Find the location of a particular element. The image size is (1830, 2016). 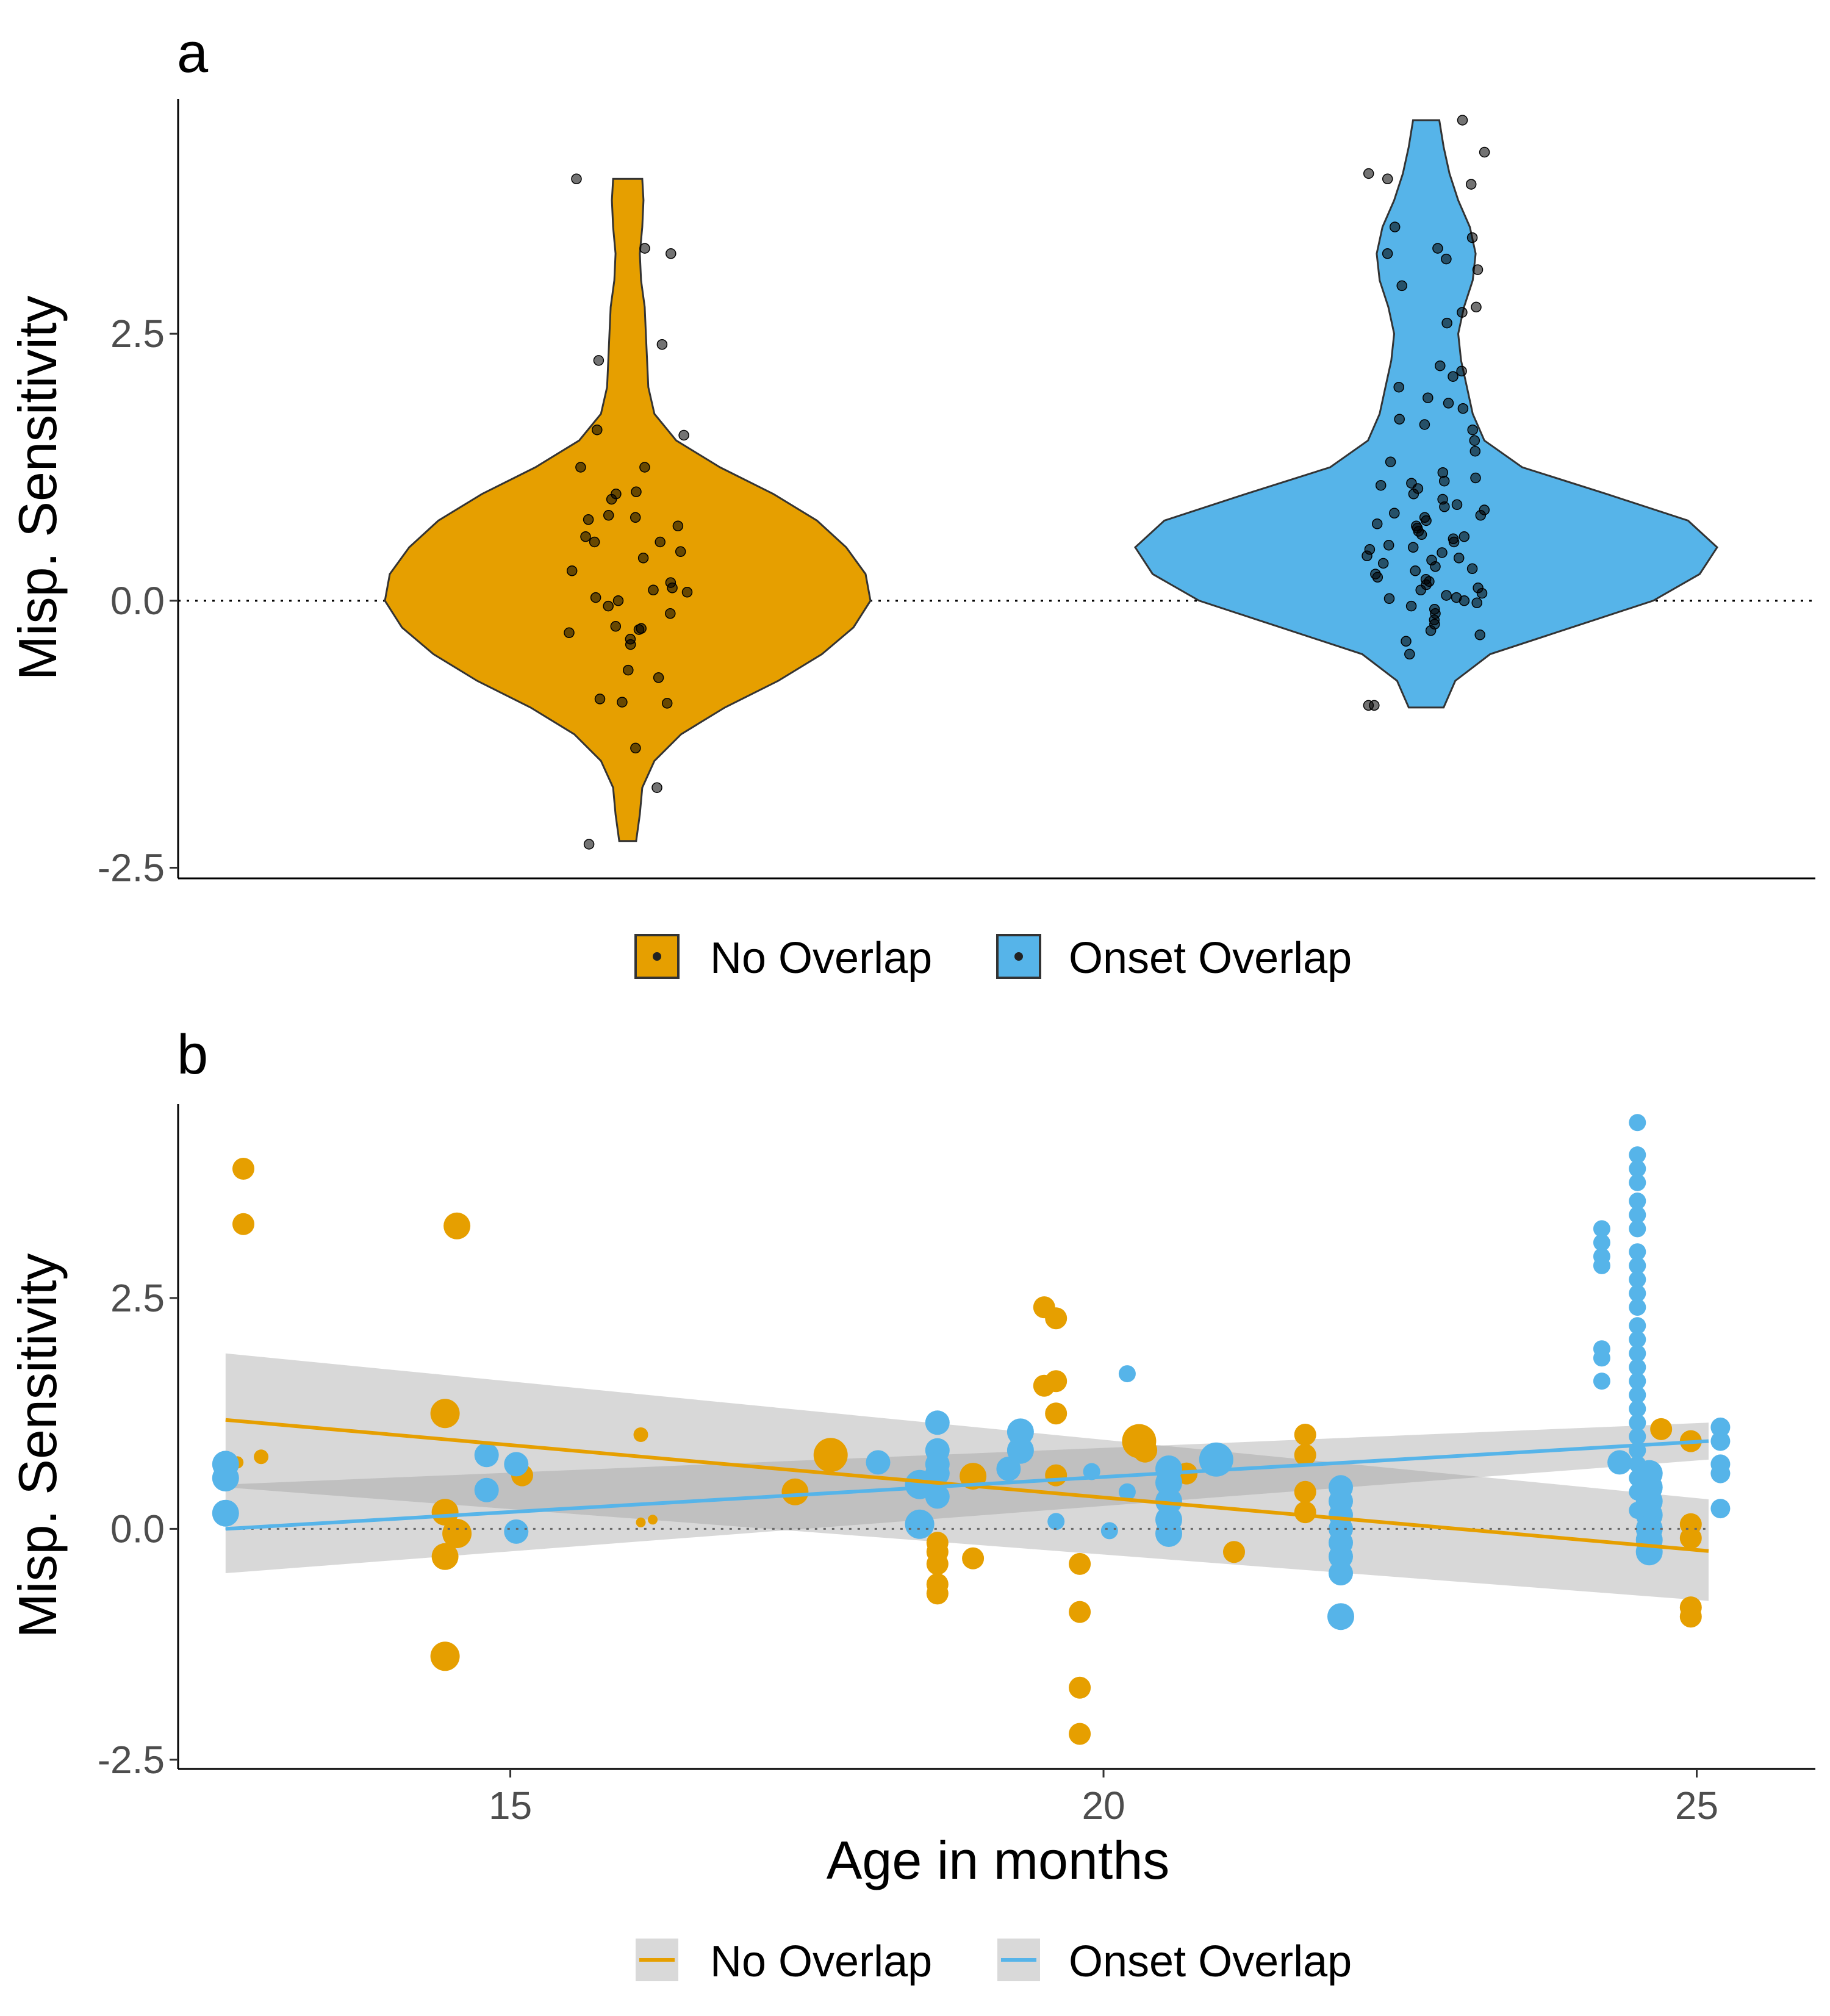

panel-b-x-tick-label: 20 is located at coordinates (1103, 1806).